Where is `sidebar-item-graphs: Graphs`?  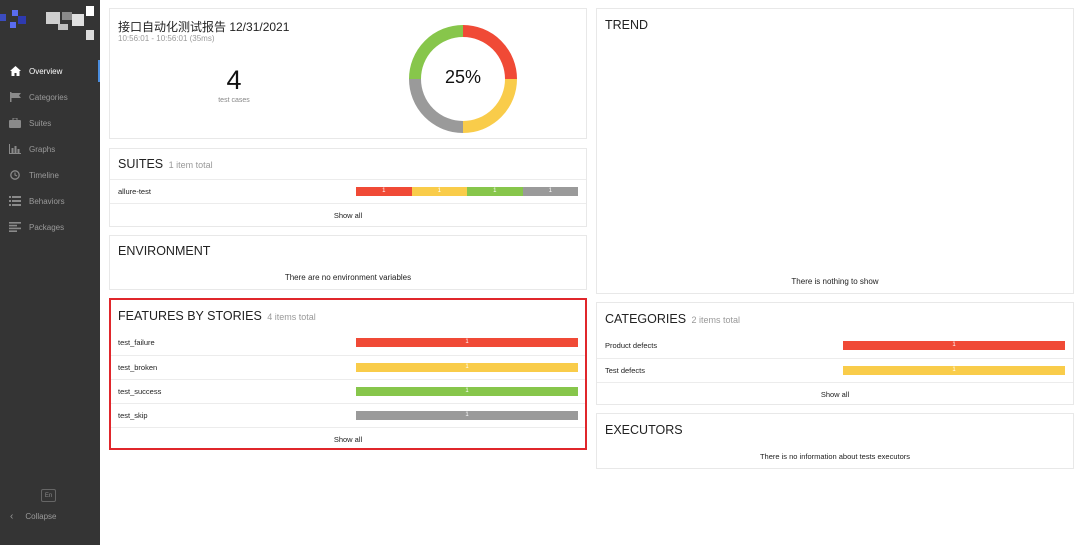 sidebar-item-graphs: Graphs is located at coordinates (50, 149).